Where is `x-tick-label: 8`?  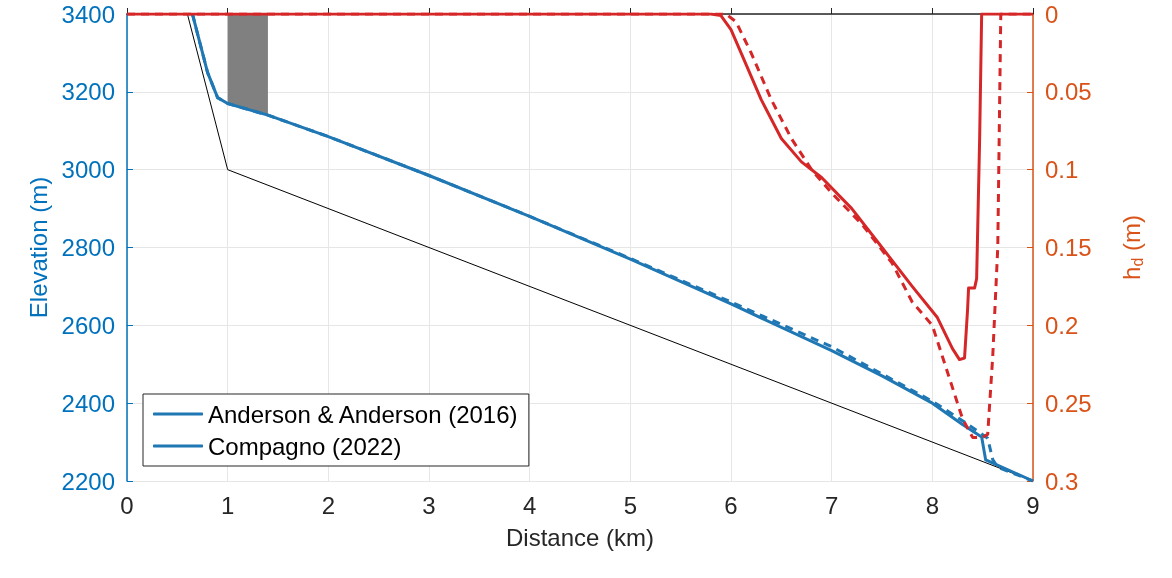 x-tick-label: 8 is located at coordinates (932, 505).